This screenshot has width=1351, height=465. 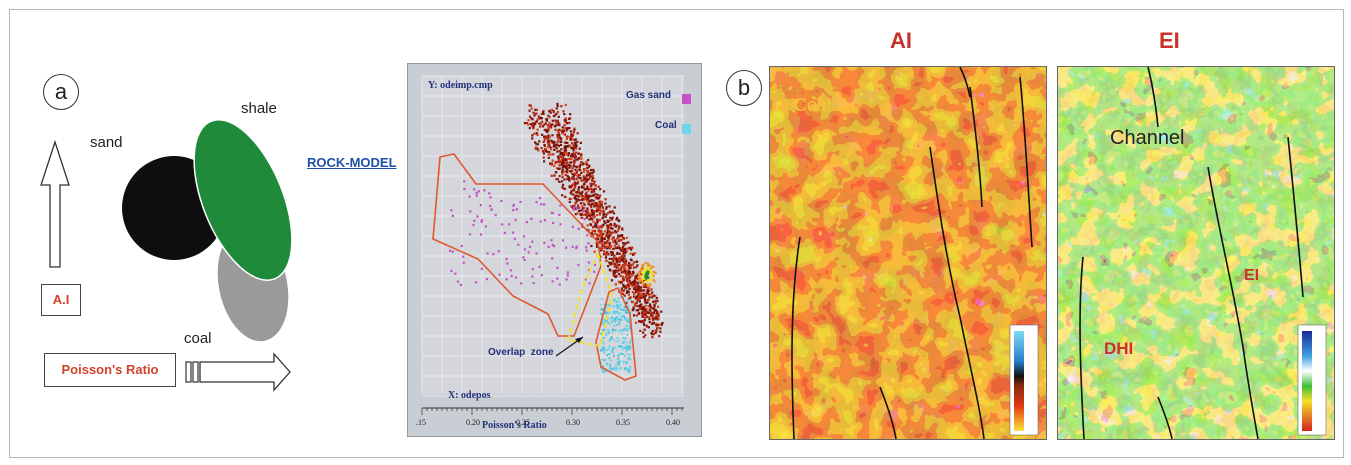 What do you see at coordinates (421, 422) in the screenshot?
I see `x-tick-label: .15` at bounding box center [421, 422].